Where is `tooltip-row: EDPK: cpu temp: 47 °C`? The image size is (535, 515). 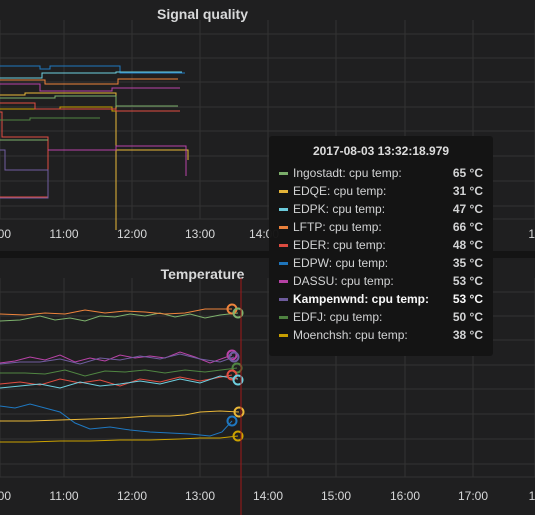
tooltip-row: EDPK: cpu temp: 47 °C is located at coordinates (381, 209).